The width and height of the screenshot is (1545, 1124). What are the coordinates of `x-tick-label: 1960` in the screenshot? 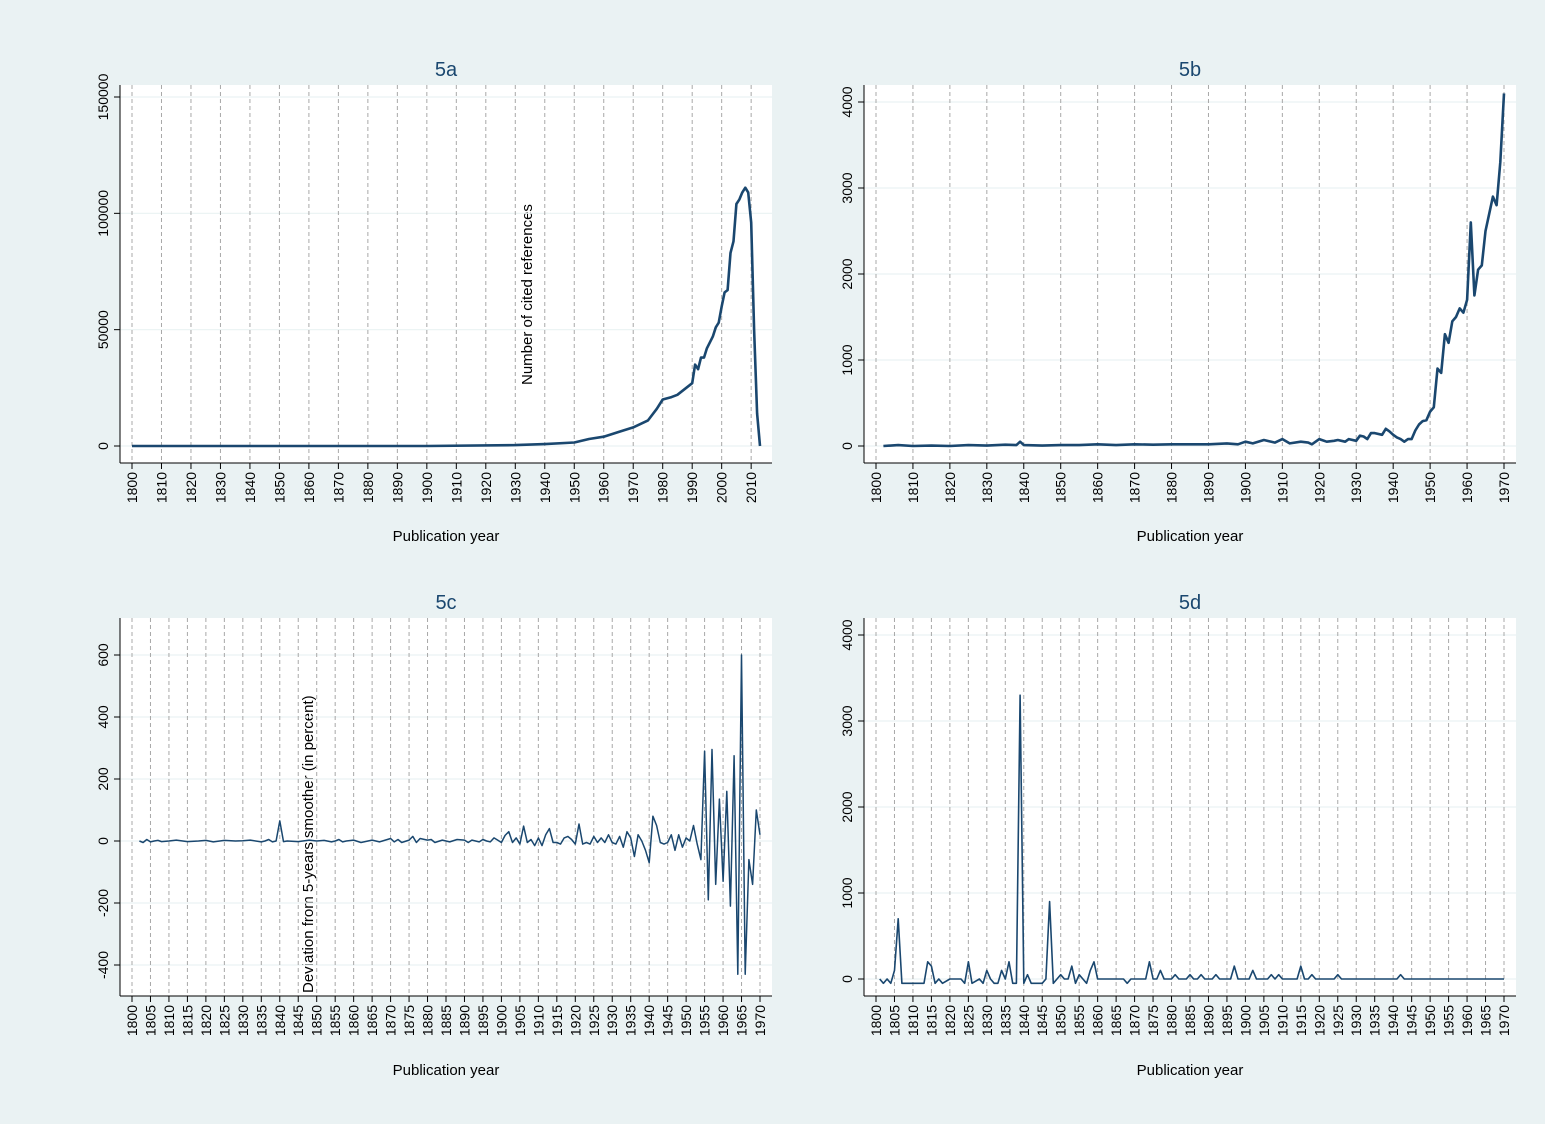 It's located at (604, 487).